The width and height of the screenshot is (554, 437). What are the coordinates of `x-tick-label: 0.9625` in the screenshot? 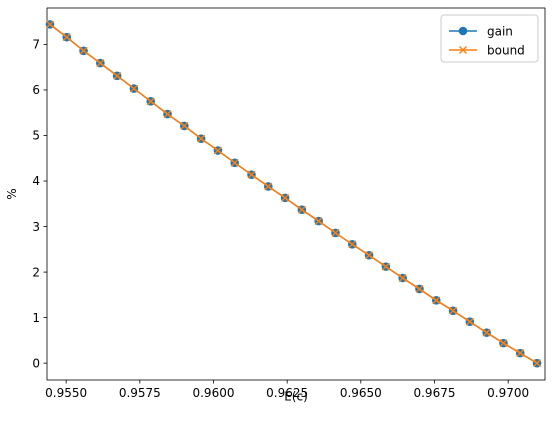 It's located at (287, 393).